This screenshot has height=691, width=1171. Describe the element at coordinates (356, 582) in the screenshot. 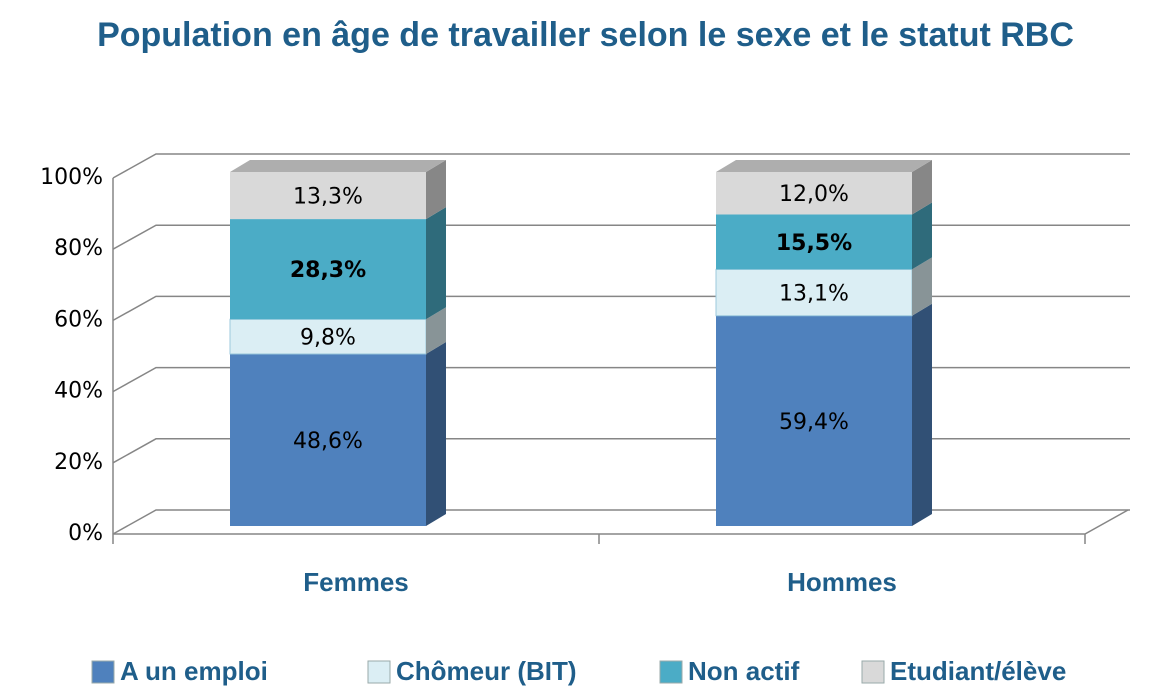

I see `x-tick-label: Femmes` at that location.